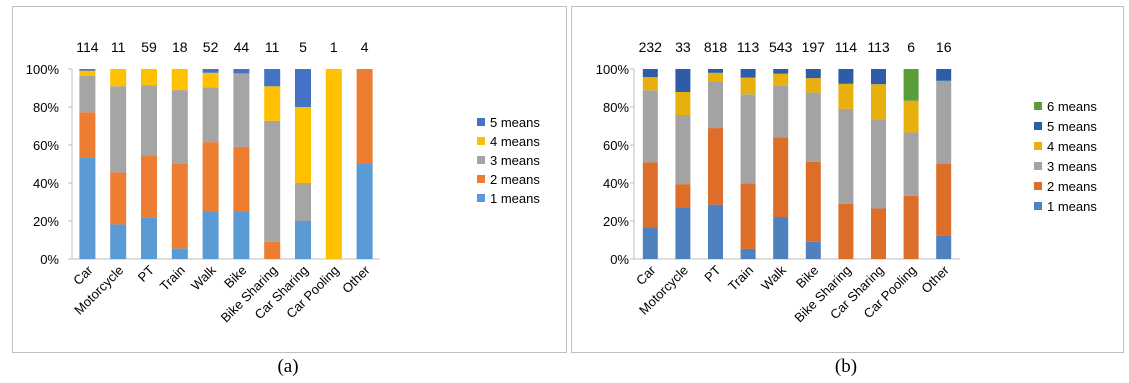  Describe the element at coordinates (911, 47) in the screenshot. I see `total-label: 6` at that location.